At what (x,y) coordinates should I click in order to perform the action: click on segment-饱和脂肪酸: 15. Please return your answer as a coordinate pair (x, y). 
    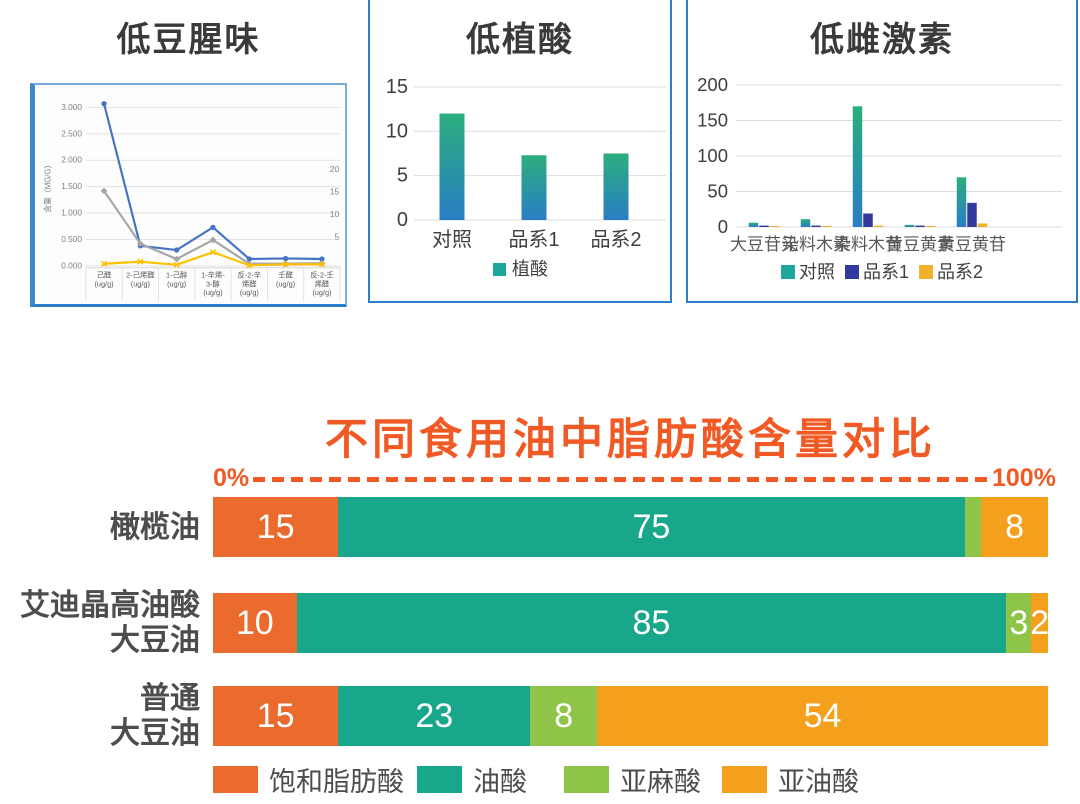
    Looking at the image, I should click on (276, 716).